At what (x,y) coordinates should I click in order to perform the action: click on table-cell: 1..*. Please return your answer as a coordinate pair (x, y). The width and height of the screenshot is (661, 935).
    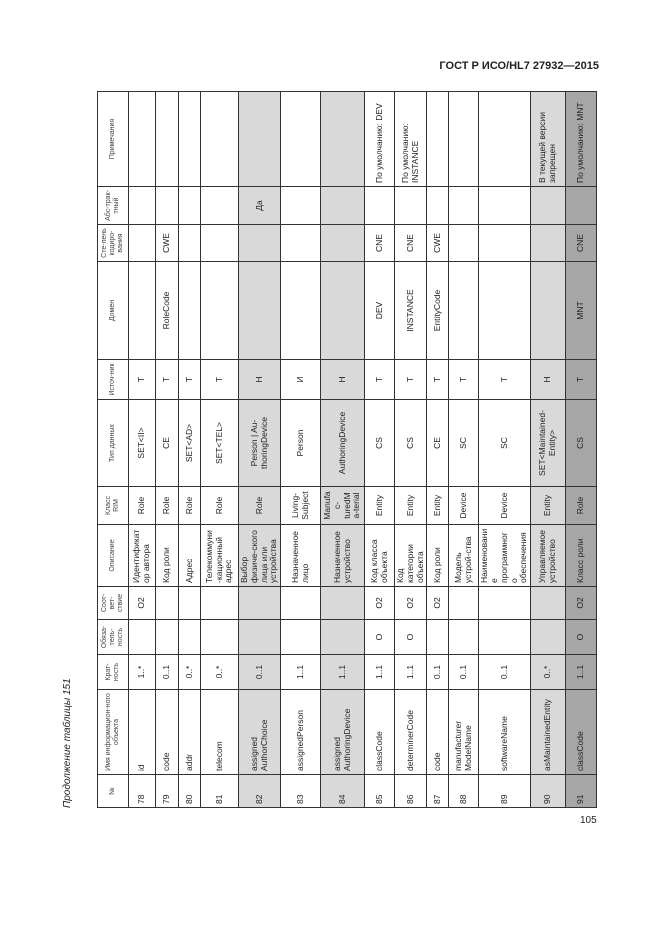
    Looking at the image, I should click on (142, 672).